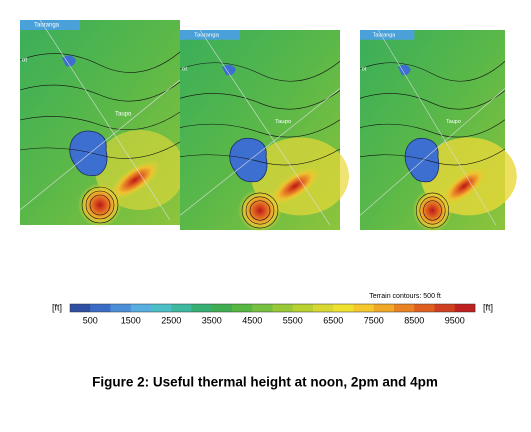  I want to click on map-panel: Tauranga Taupo ot, so click(438, 130).